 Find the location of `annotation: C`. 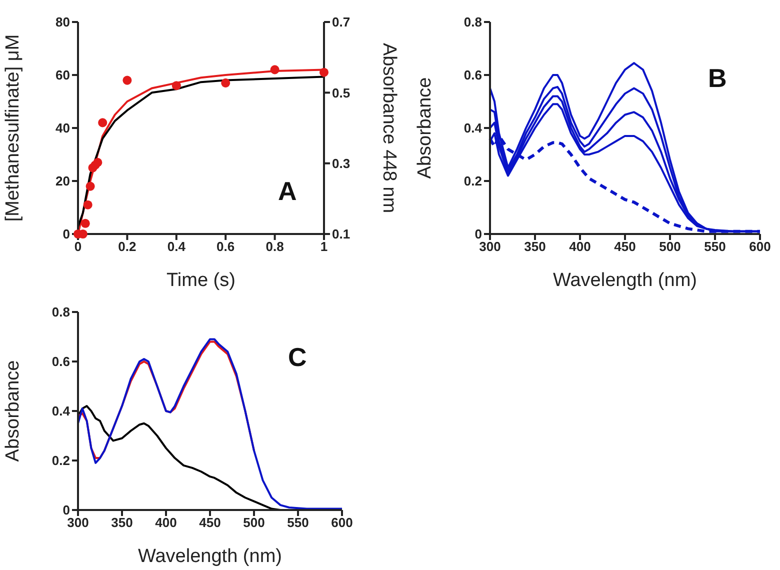

annotation: C is located at coordinates (297, 357).